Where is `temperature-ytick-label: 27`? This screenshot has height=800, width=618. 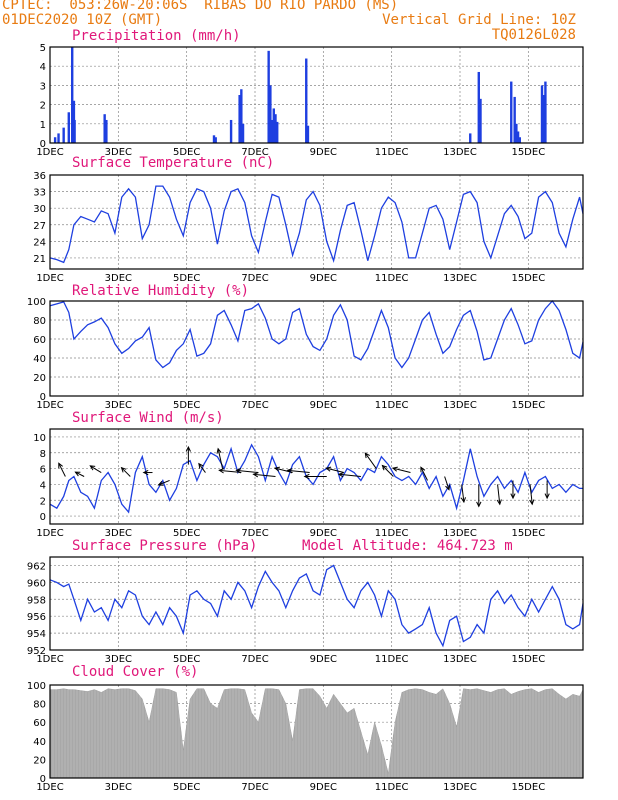 temperature-ytick-label: 27 is located at coordinates (39, 226).